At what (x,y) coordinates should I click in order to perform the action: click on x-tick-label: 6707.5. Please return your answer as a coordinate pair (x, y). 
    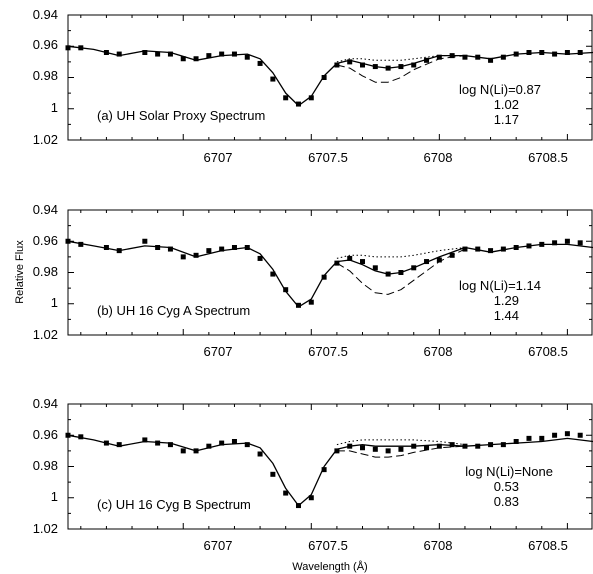
    Looking at the image, I should click on (328, 351).